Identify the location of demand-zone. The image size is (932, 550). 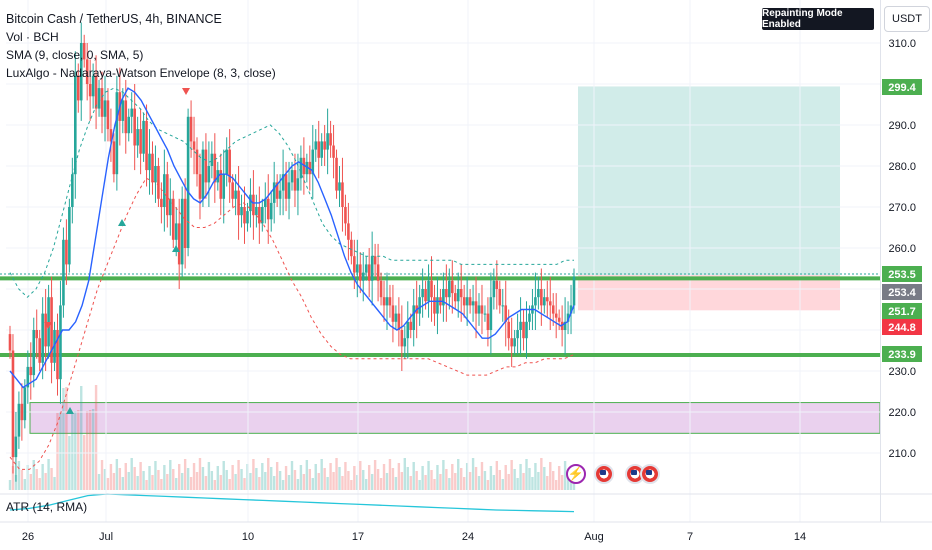
(455, 418).